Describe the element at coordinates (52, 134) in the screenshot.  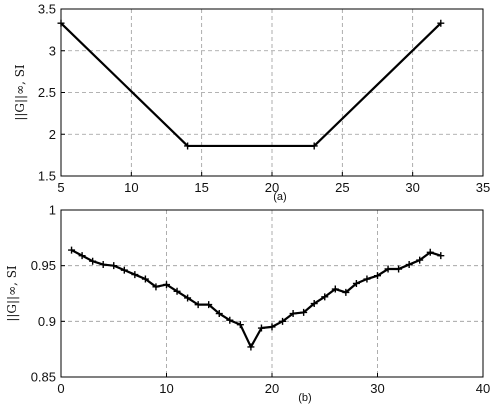
I see `y-tick-label: 2` at that location.